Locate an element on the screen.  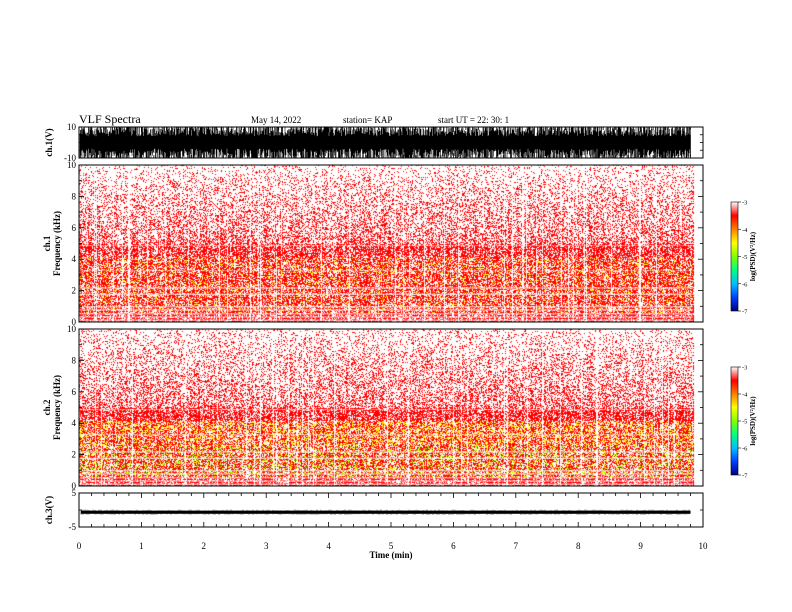
time-axis: 0 1 2 3 4 5 6 7 8 9 10 Time (min) is located at coordinates (392, 550).